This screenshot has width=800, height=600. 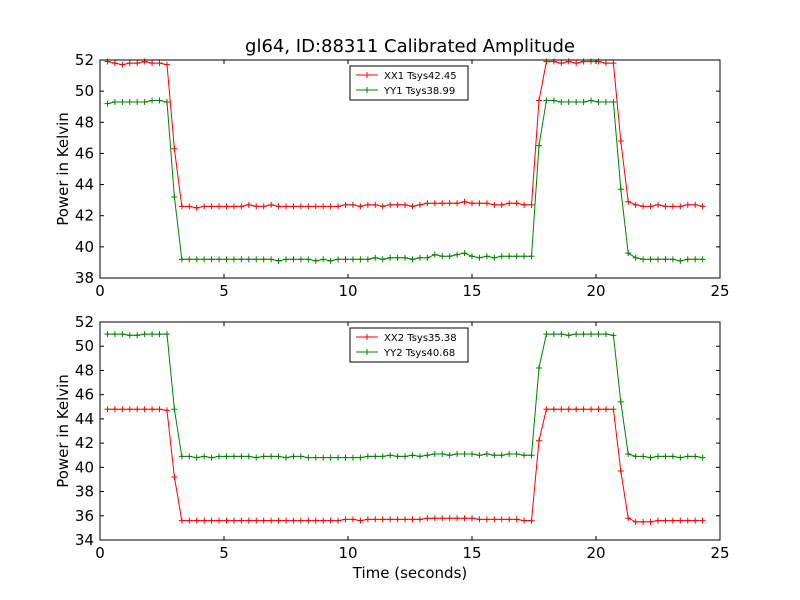 I want to click on y-tick-label: 50, so click(x=84, y=346).